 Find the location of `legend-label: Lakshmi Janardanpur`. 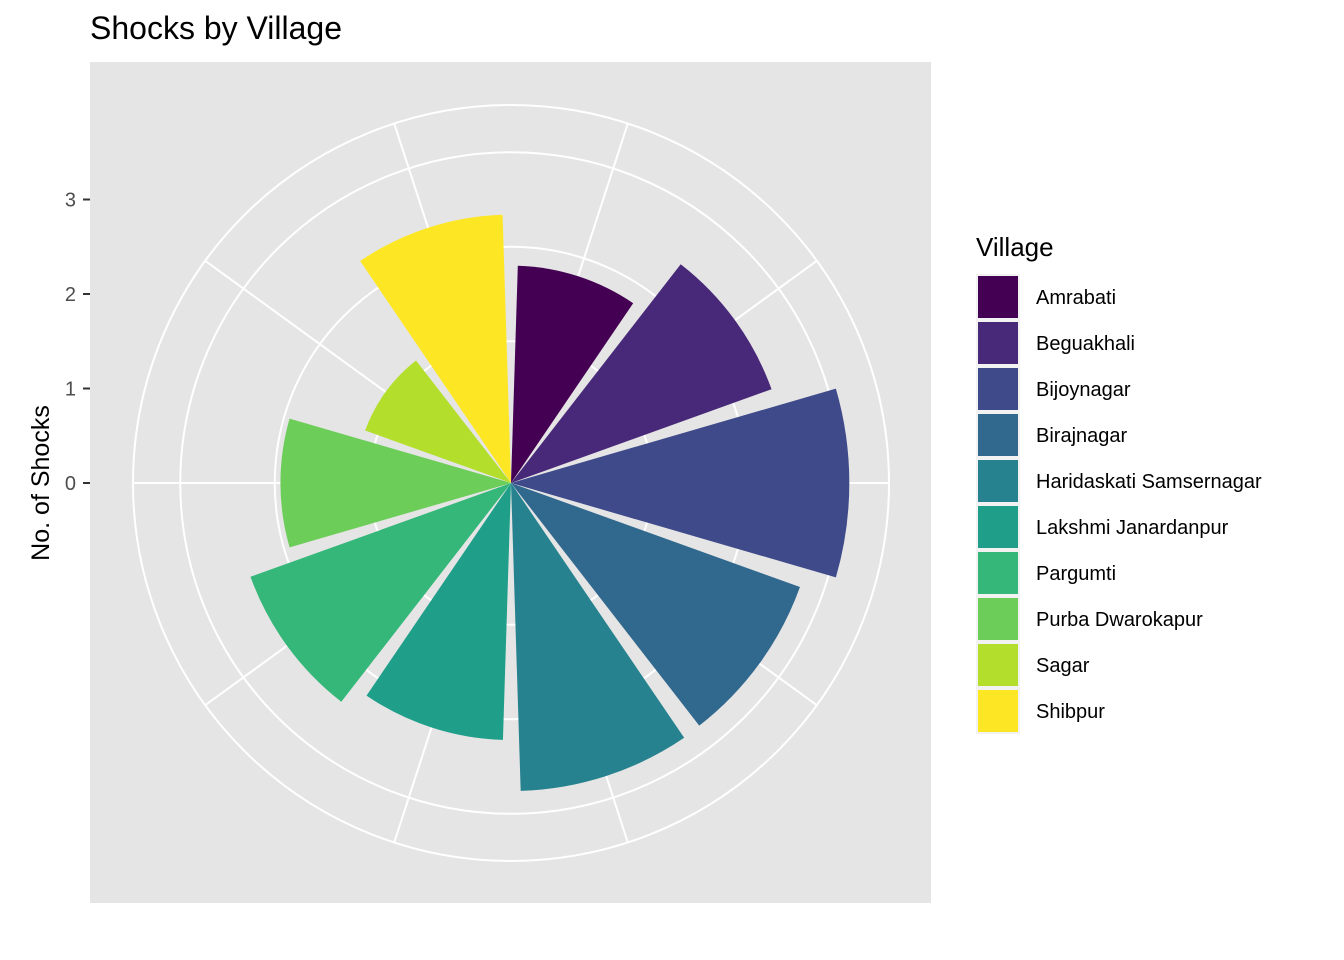

legend-label: Lakshmi Janardanpur is located at coordinates (1132, 528).